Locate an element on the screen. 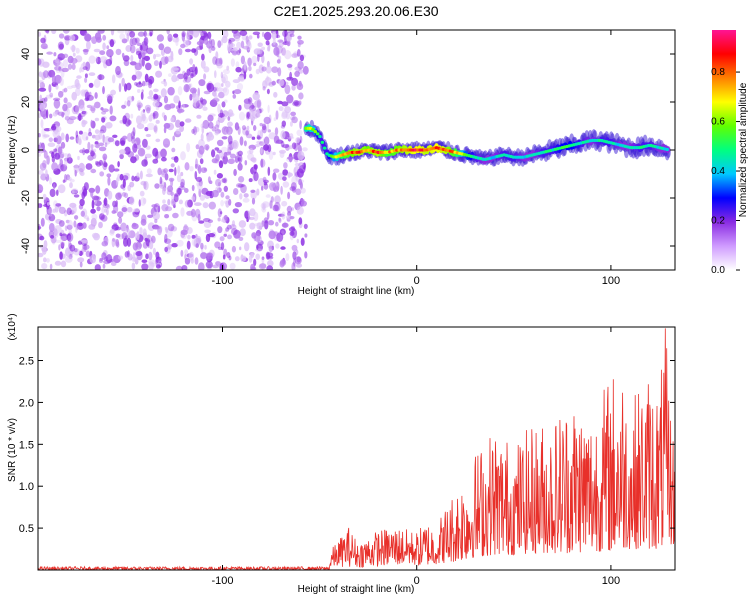 The width and height of the screenshot is (750, 605). snr-multiplier-label: (x10⁴) is located at coordinates (12, 326).